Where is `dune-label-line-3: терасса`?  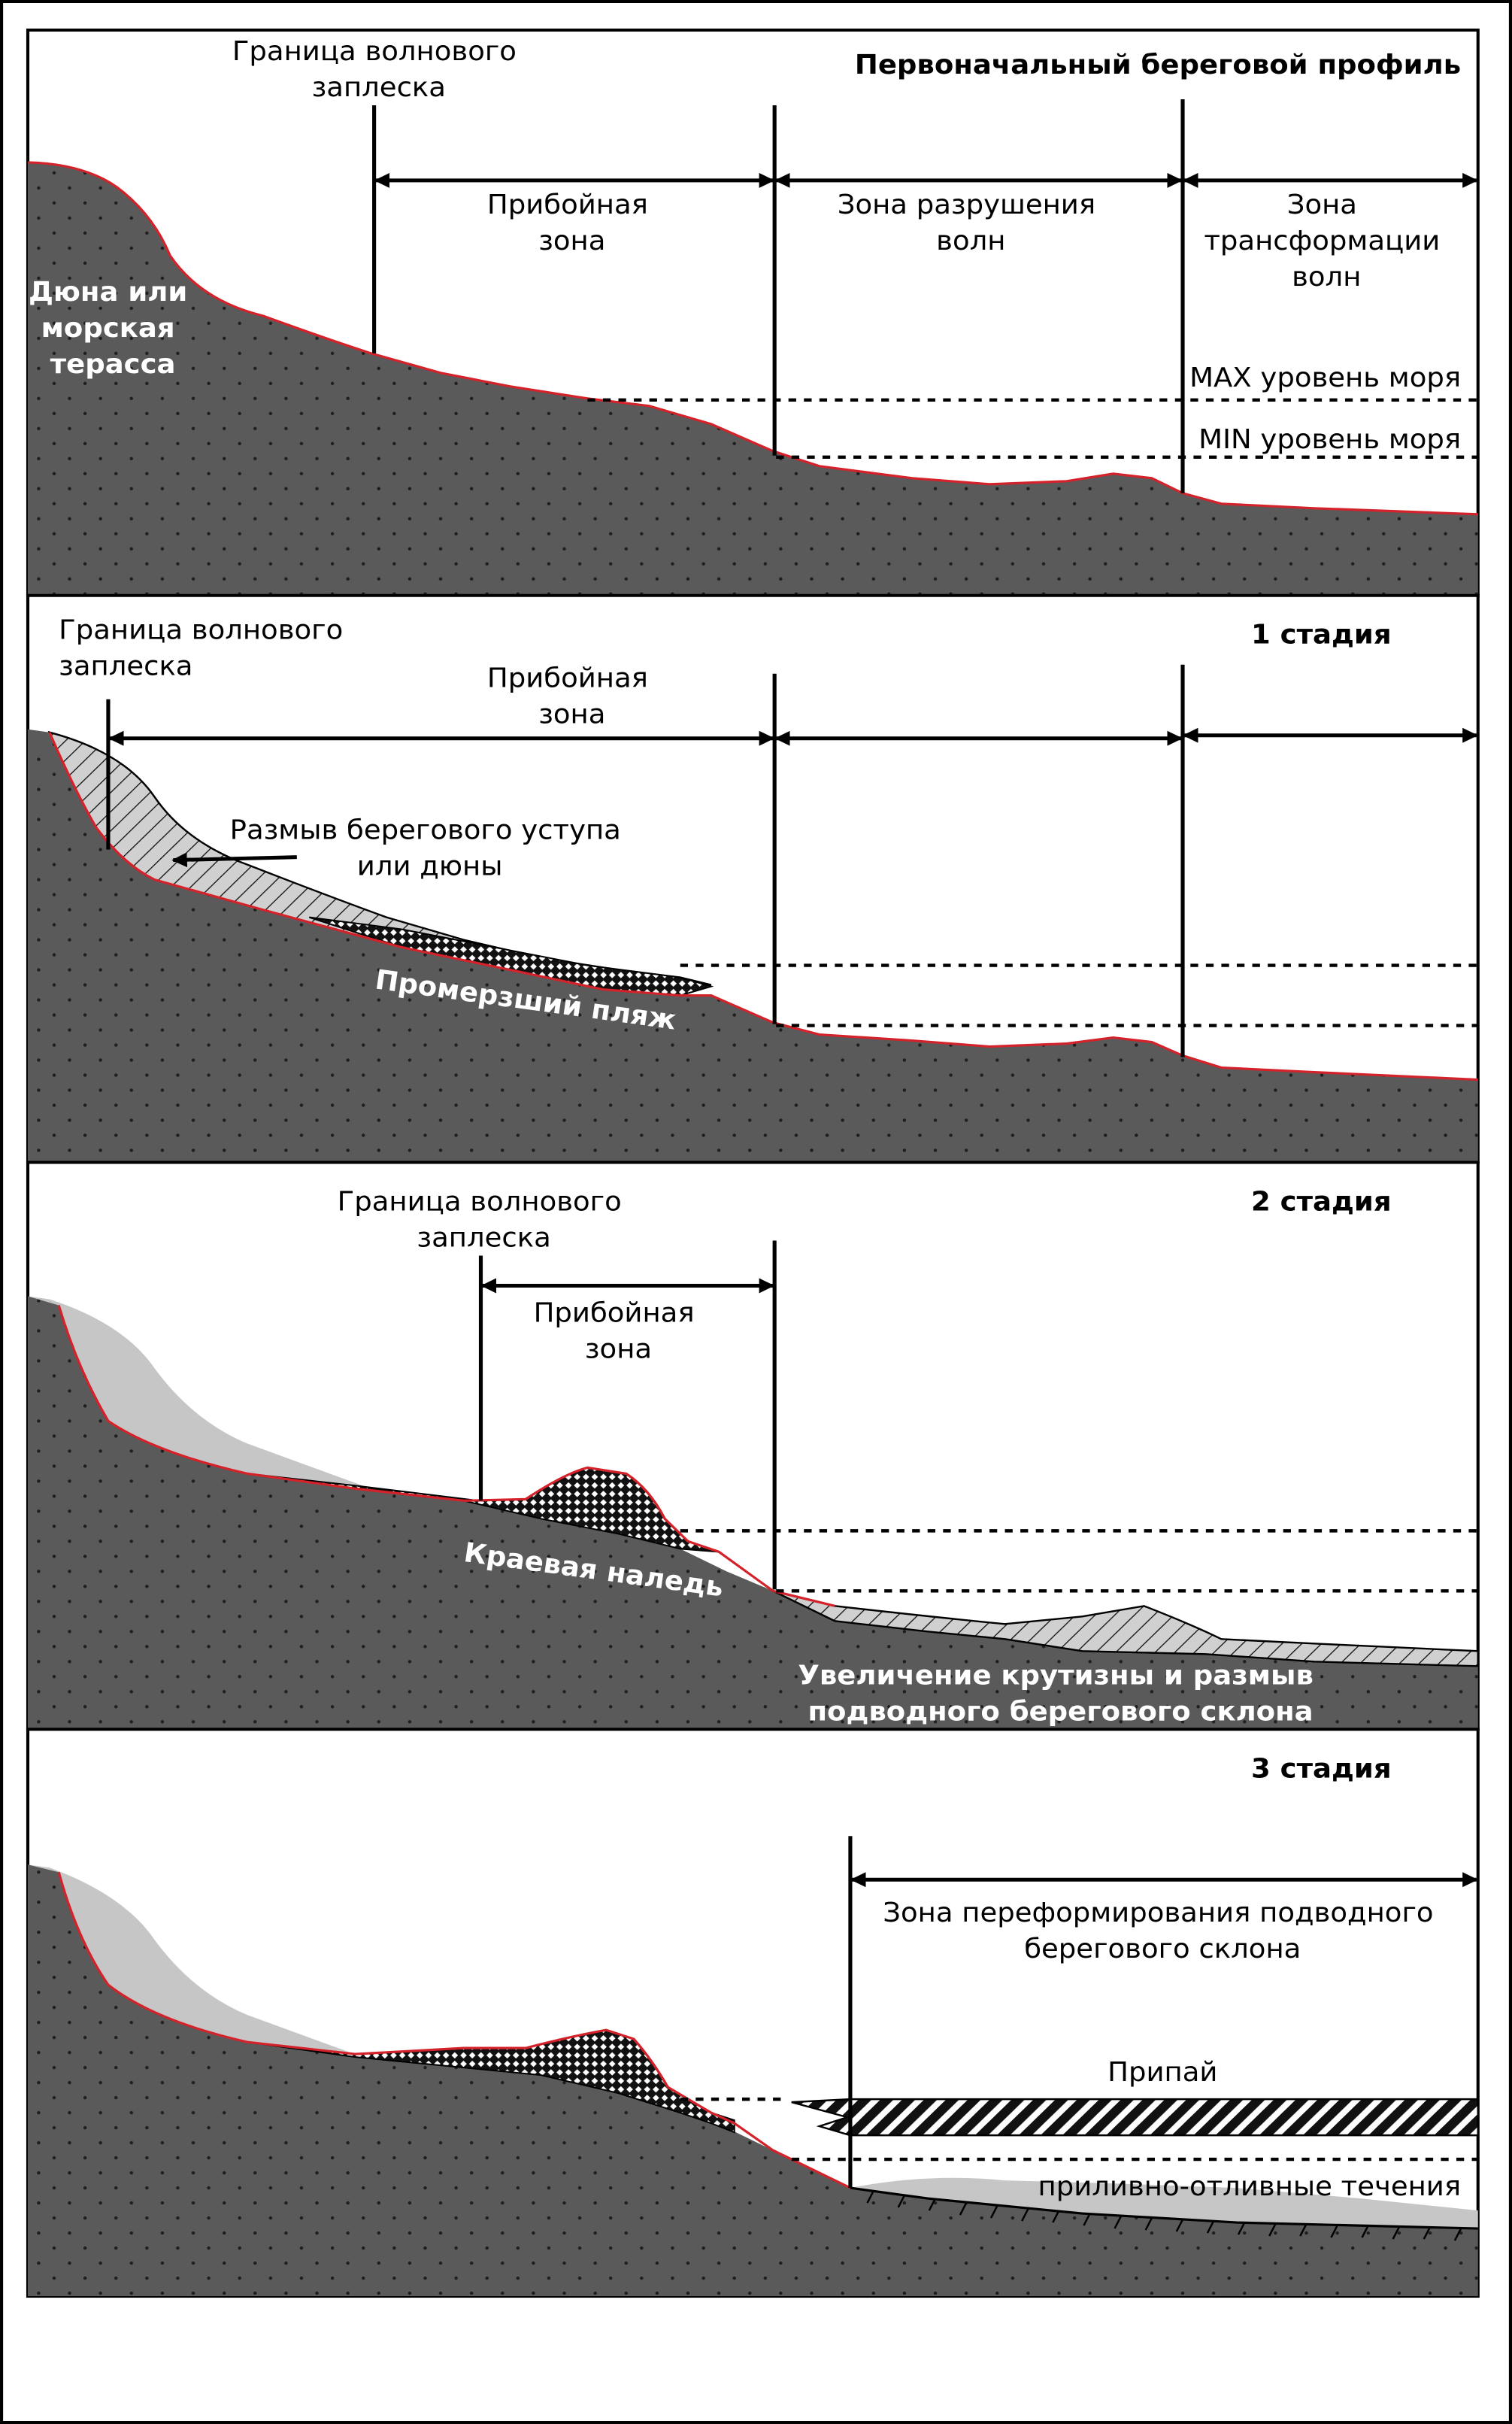 dune-label-line-3: терасса is located at coordinates (113, 363).